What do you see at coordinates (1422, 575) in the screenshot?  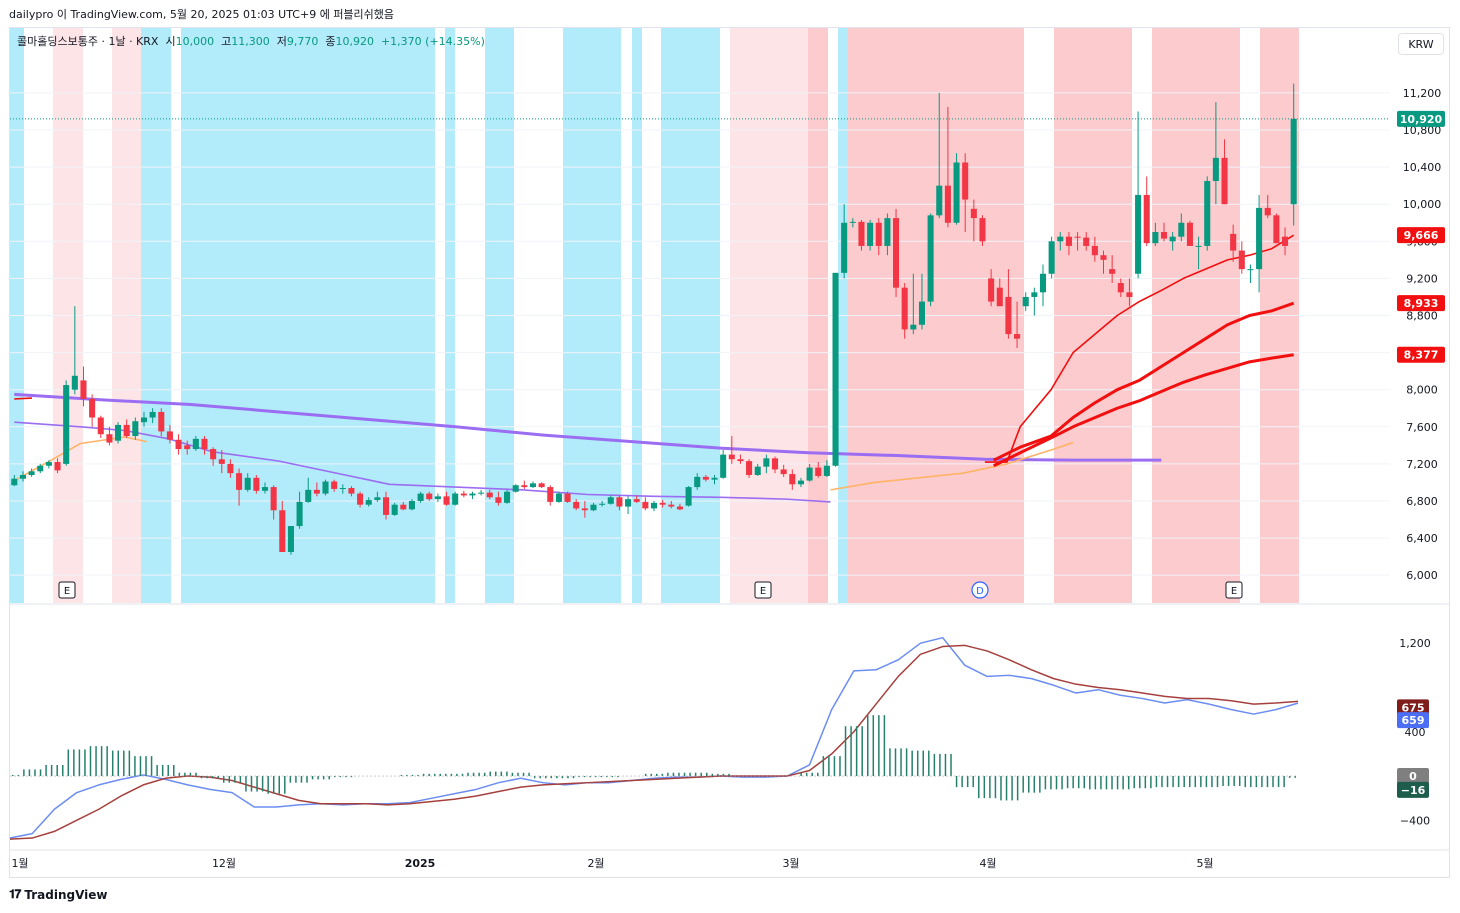 I see `price-tick-label: 6,000` at bounding box center [1422, 575].